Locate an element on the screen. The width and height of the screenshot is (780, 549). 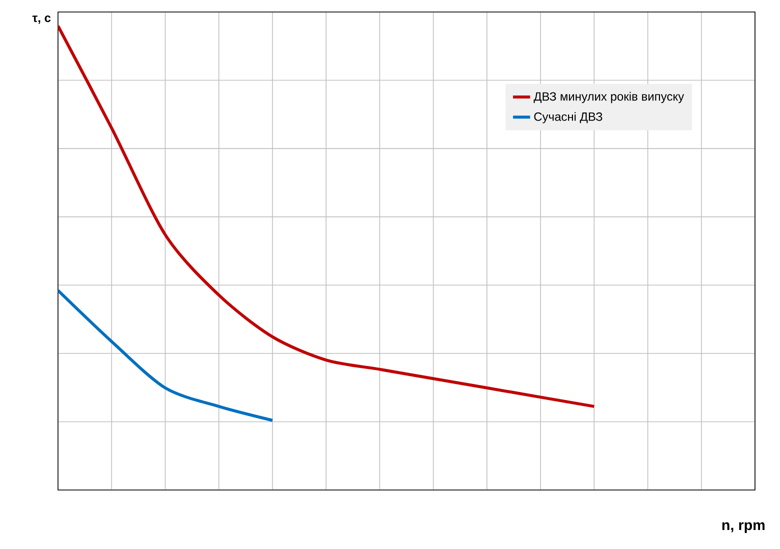
x-axis-title: n, rpm is located at coordinates (743, 527).